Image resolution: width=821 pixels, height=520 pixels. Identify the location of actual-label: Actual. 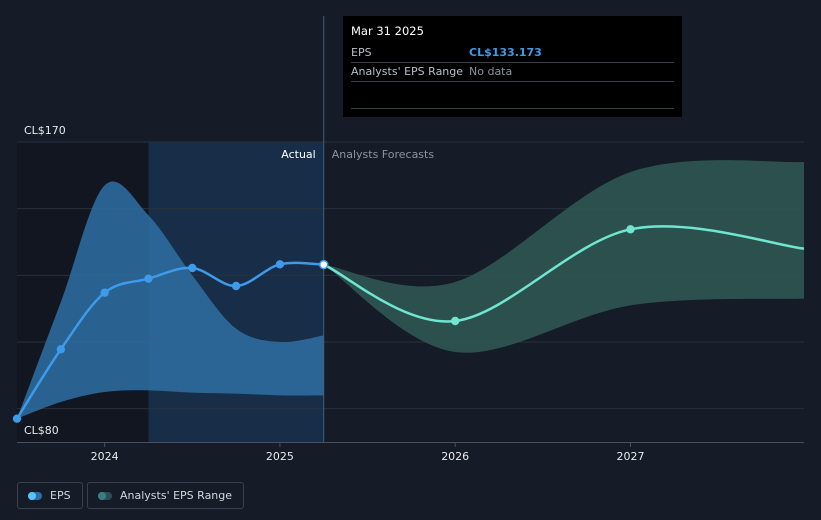
(298, 154).